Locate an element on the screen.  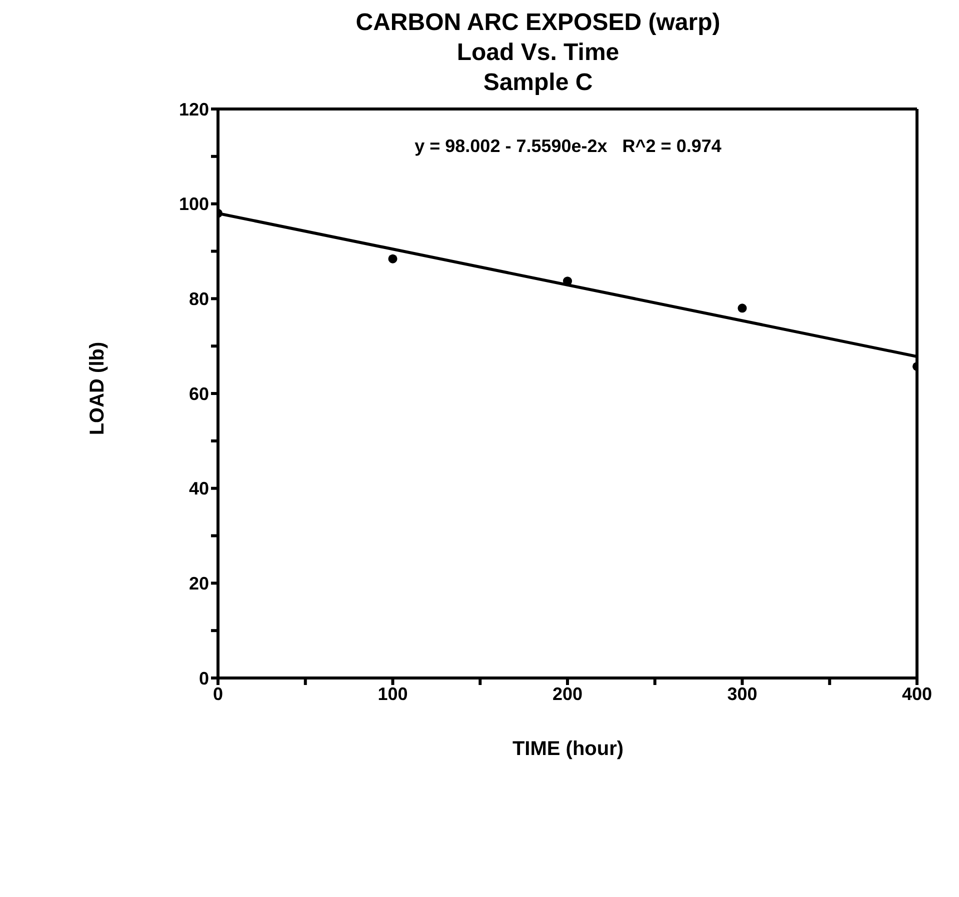
y-tick-label: 80 is located at coordinates (198, 299).